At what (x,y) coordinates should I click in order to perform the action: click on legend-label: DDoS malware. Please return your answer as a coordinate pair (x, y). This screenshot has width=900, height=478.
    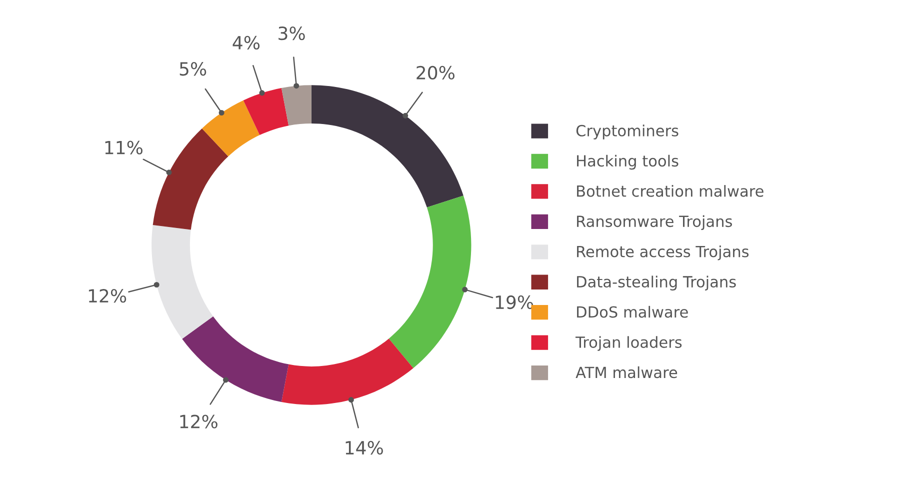
    Looking at the image, I should click on (632, 312).